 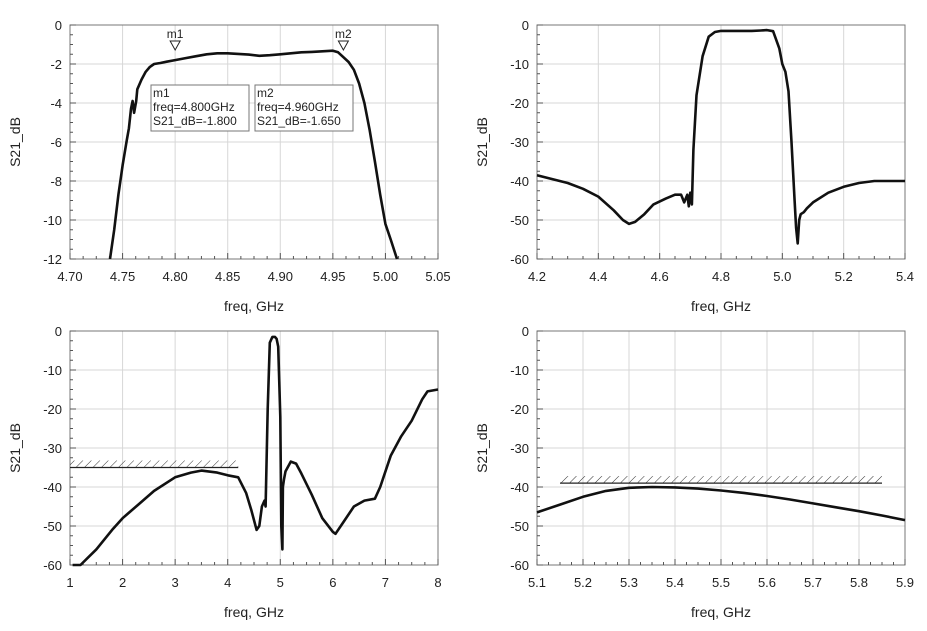 What do you see at coordinates (175, 582) in the screenshot?
I see `x-tick-label: 3` at bounding box center [175, 582].